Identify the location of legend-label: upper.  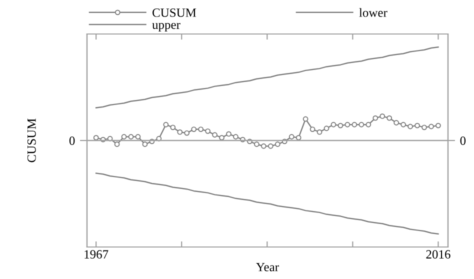
(166, 27).